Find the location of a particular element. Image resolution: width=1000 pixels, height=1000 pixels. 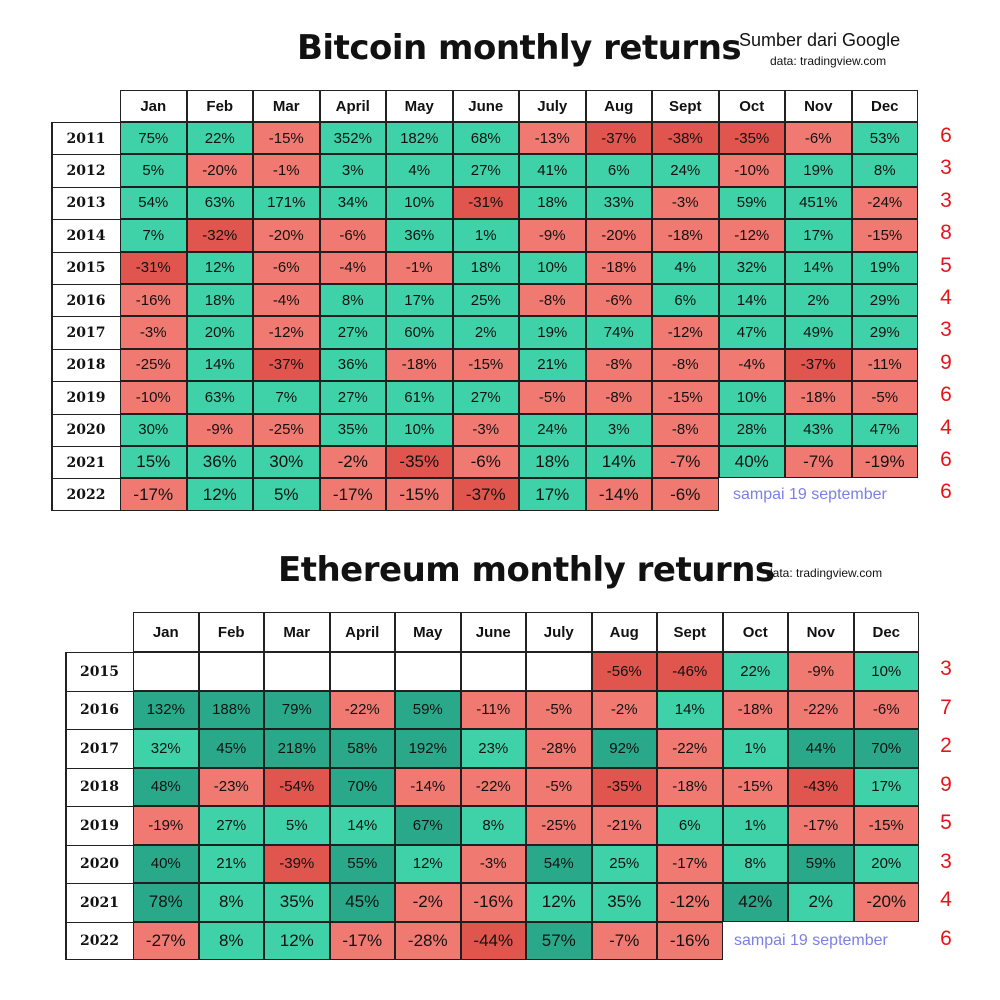

table-cell: 45% is located at coordinates (362, 902).